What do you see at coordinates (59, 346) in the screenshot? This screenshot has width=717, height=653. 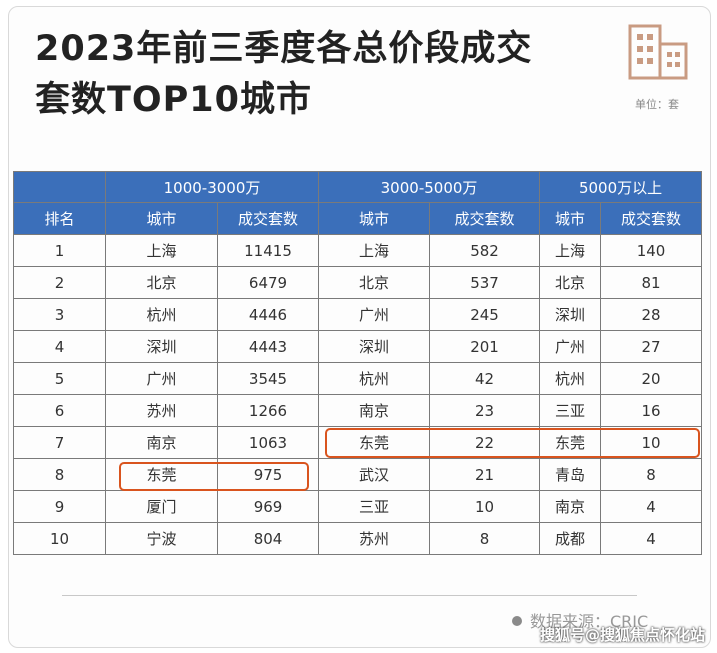 I see `rank-cell: 4` at bounding box center [59, 346].